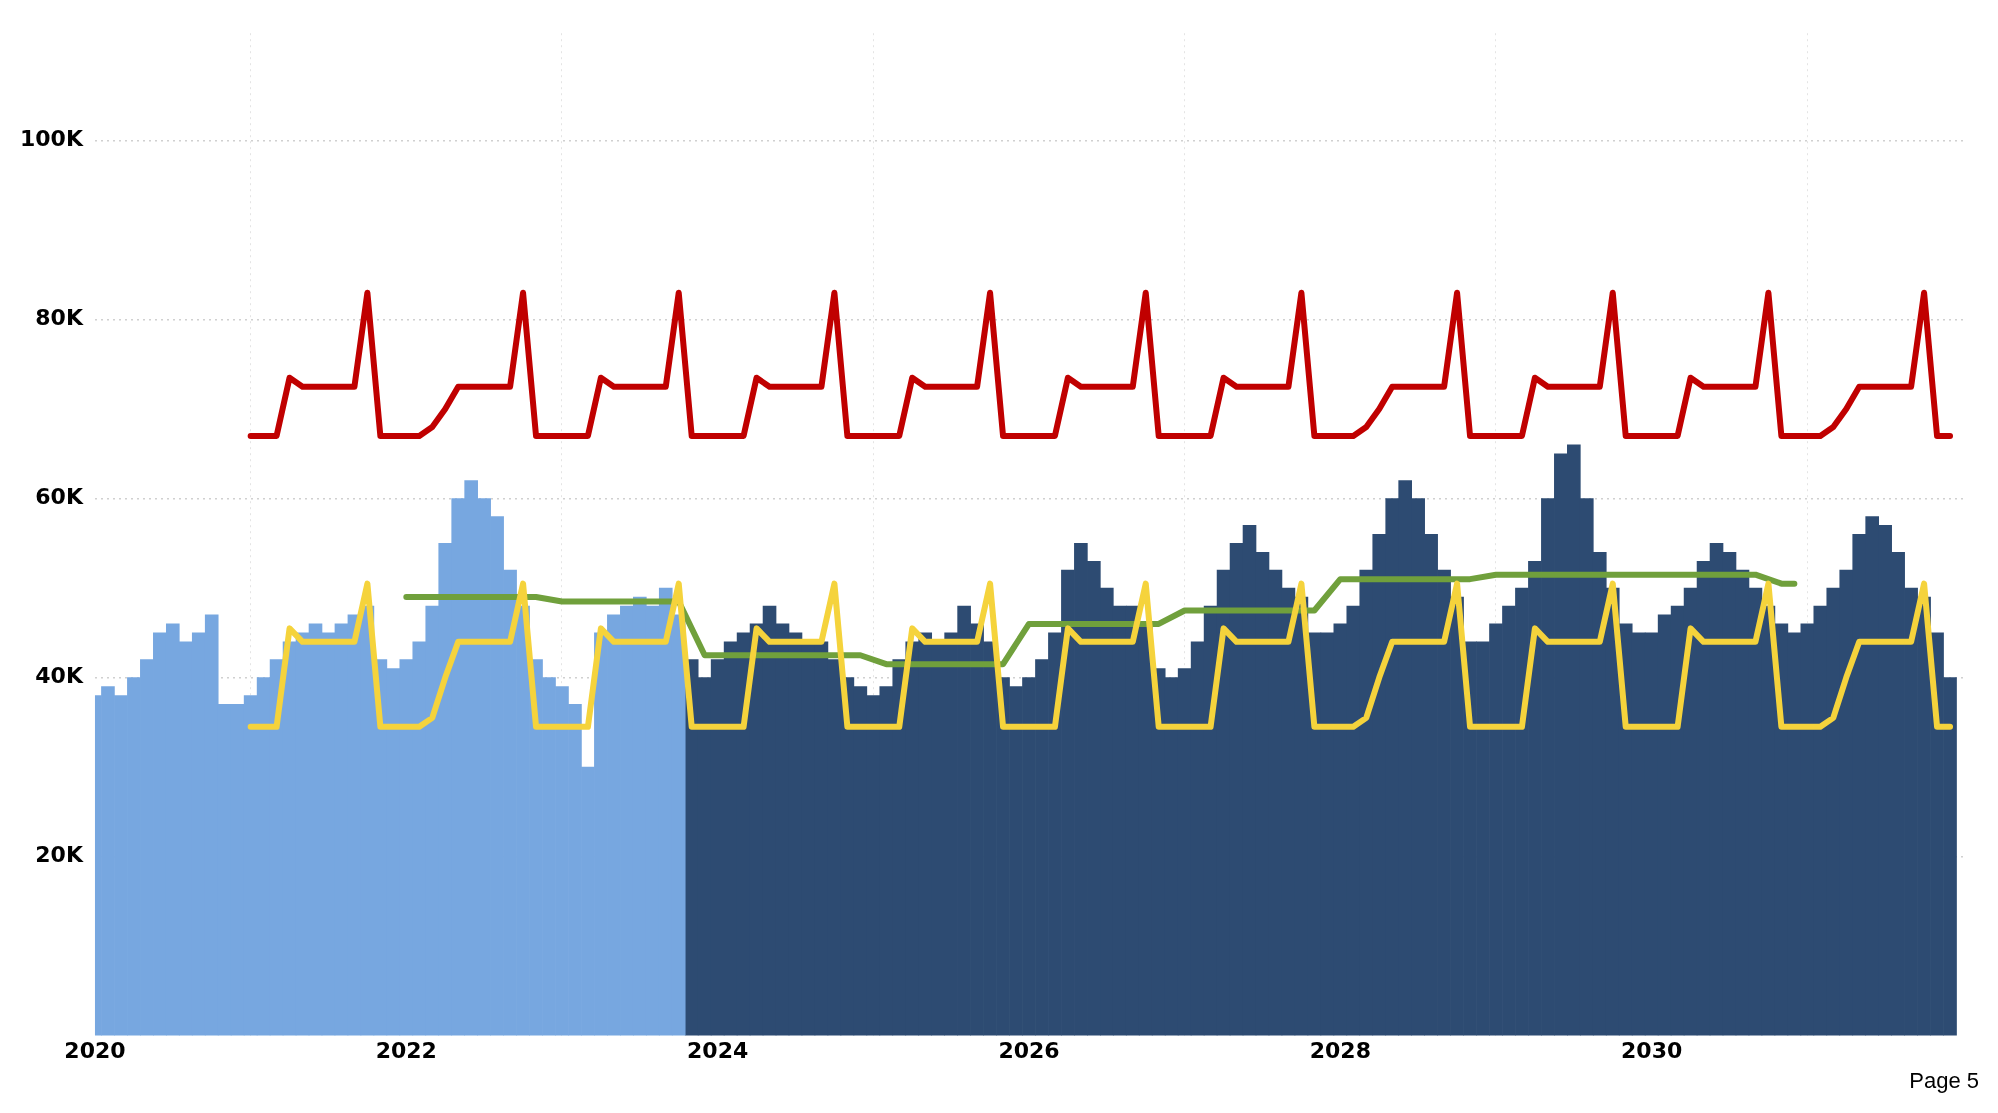 Image resolution: width=1998 pixels, height=1113 pixels. What do you see at coordinates (95, 1050) in the screenshot?
I see `x-tick-label: 2020` at bounding box center [95, 1050].